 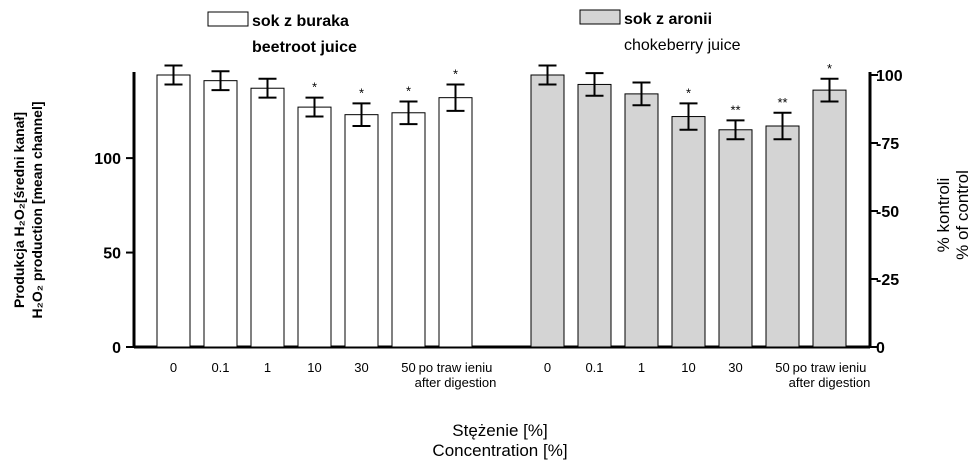 I want to click on x-tick-label-0-4-0: 30, so click(x=361, y=367).